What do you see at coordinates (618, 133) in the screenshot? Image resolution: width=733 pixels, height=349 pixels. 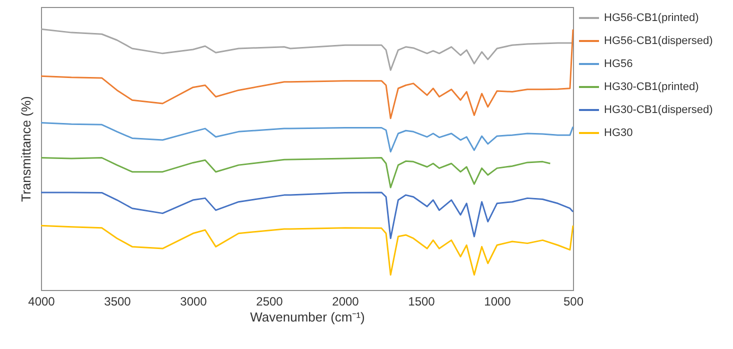 I see `legend-label: HG30` at bounding box center [618, 133].